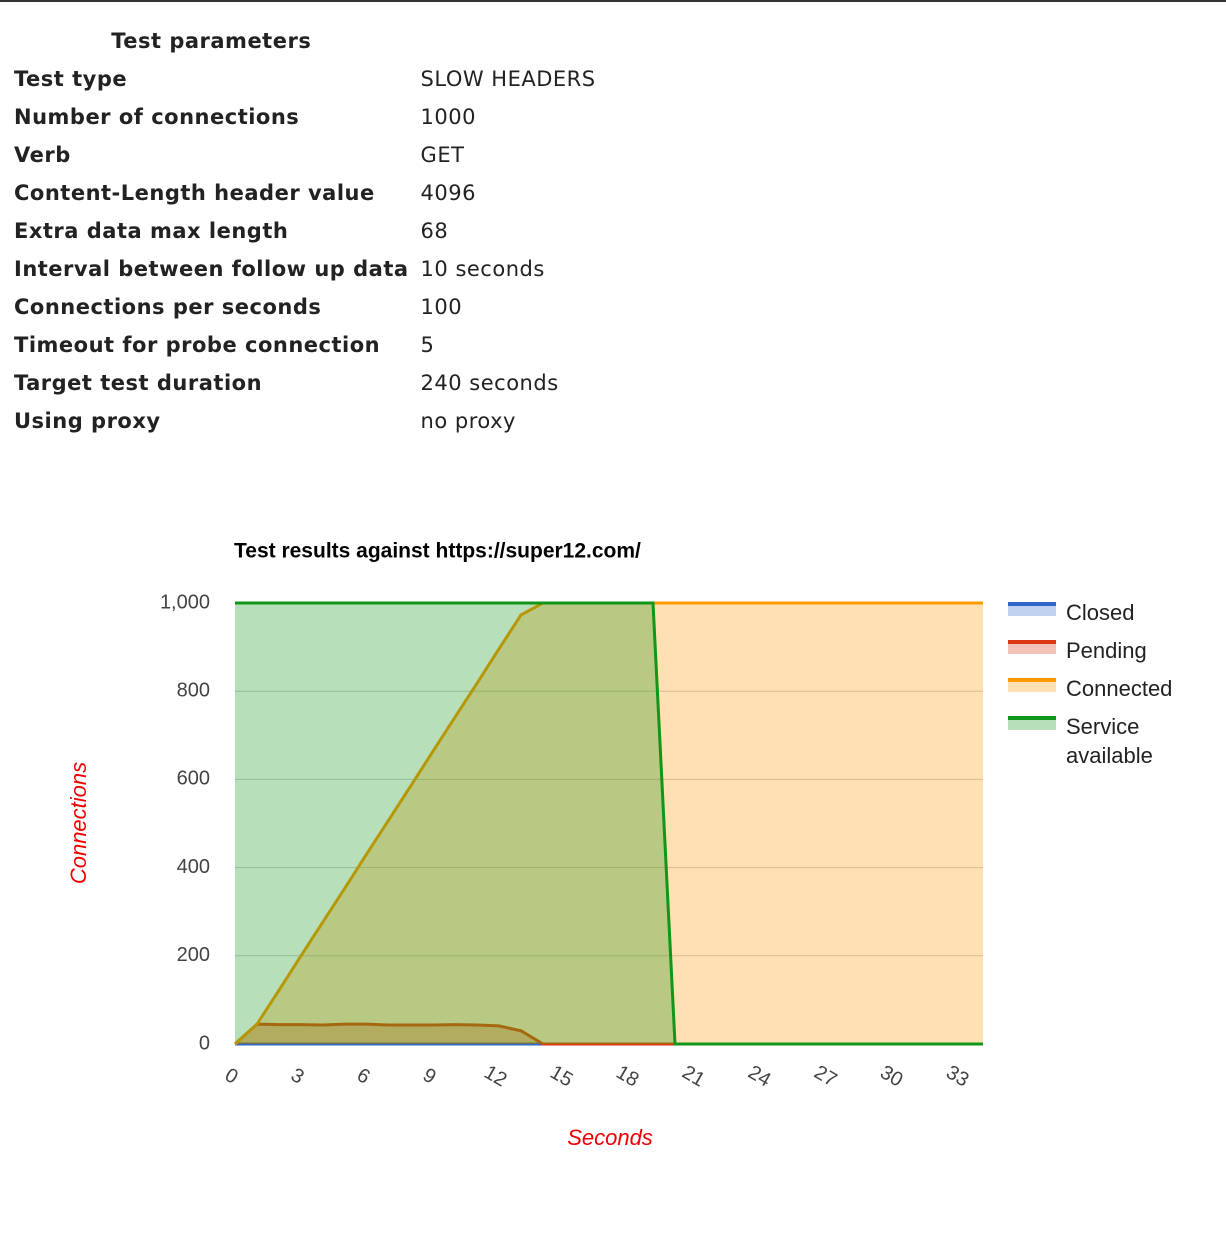 Image resolution: width=1226 pixels, height=1244 pixels. What do you see at coordinates (613, 1) in the screenshot?
I see `top-border` at bounding box center [613, 1].